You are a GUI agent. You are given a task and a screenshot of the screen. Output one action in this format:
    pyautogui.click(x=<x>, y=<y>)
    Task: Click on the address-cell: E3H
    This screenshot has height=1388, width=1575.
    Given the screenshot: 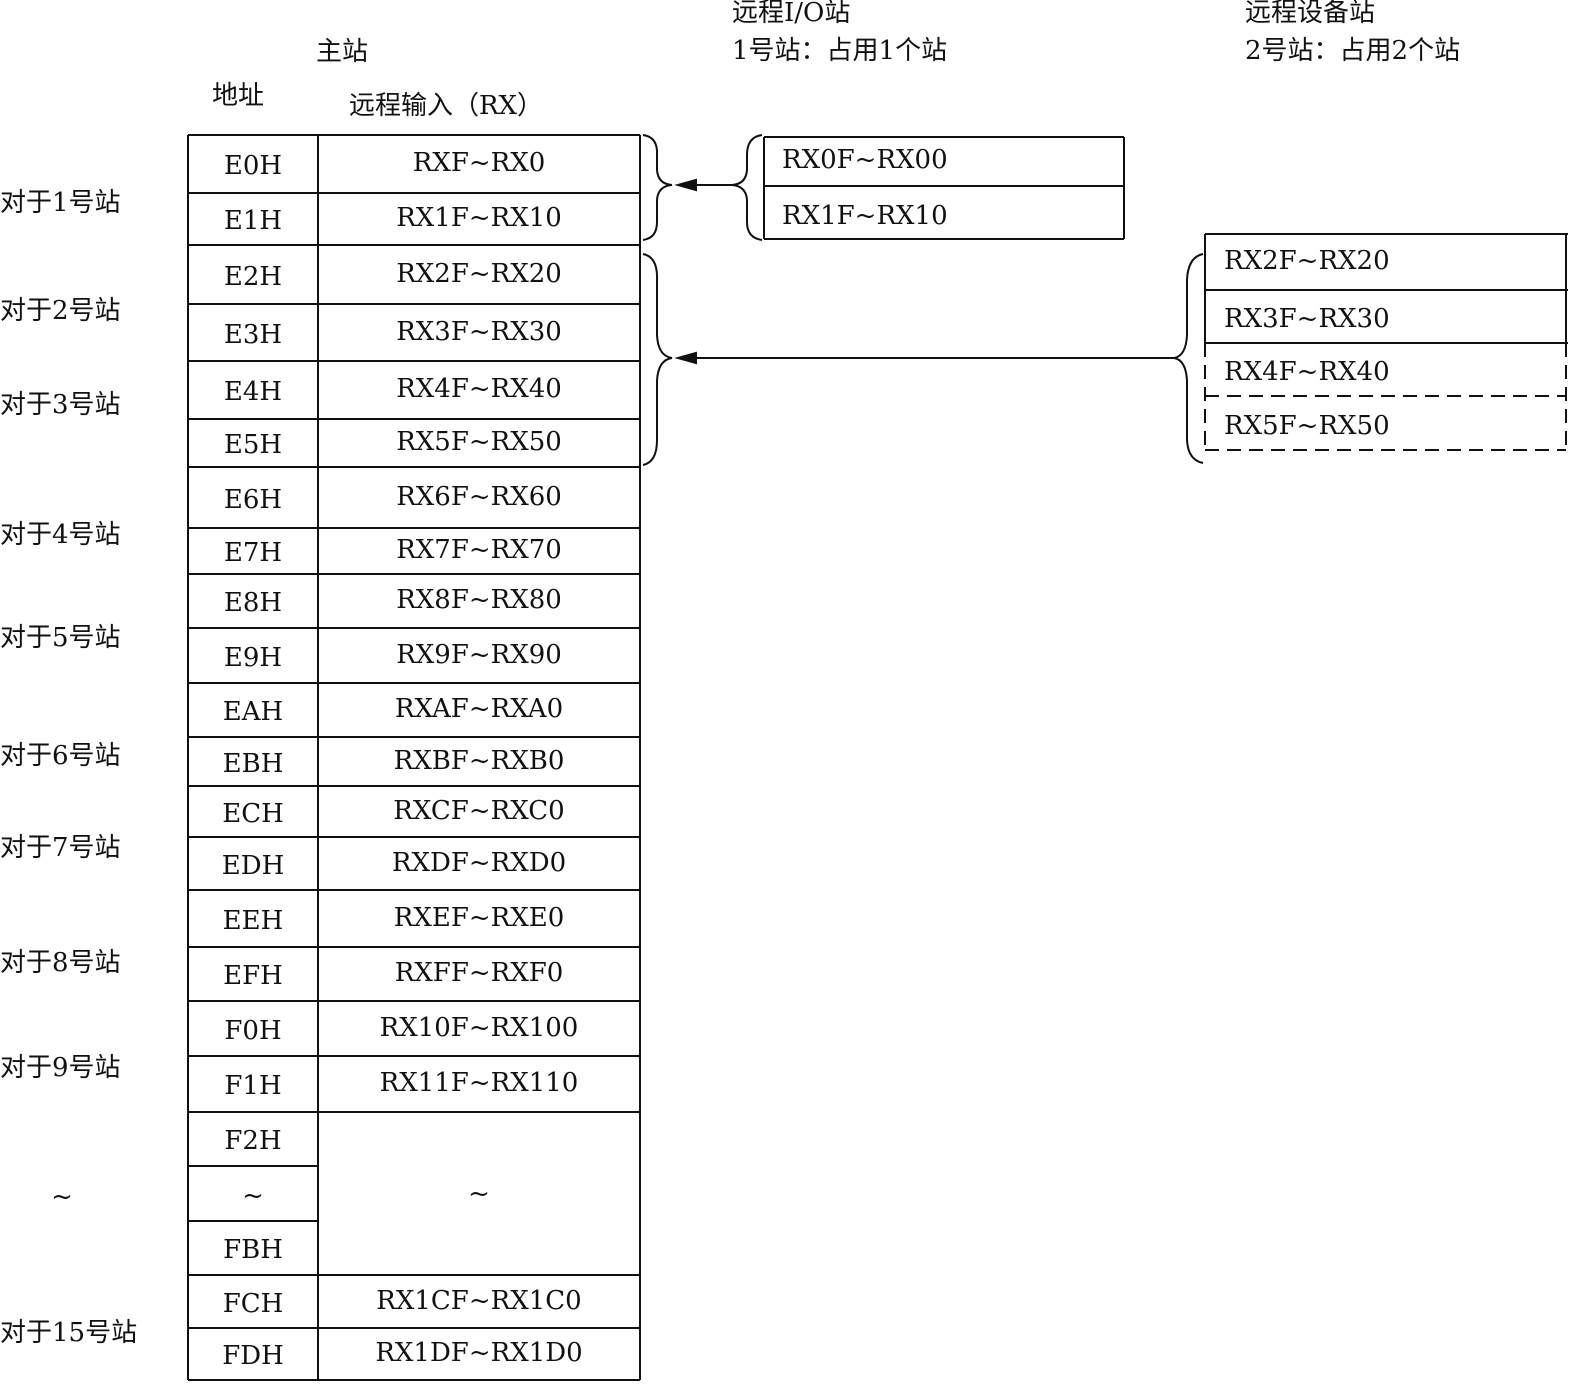 What is the action you would take?
    pyautogui.click(x=253, y=334)
    